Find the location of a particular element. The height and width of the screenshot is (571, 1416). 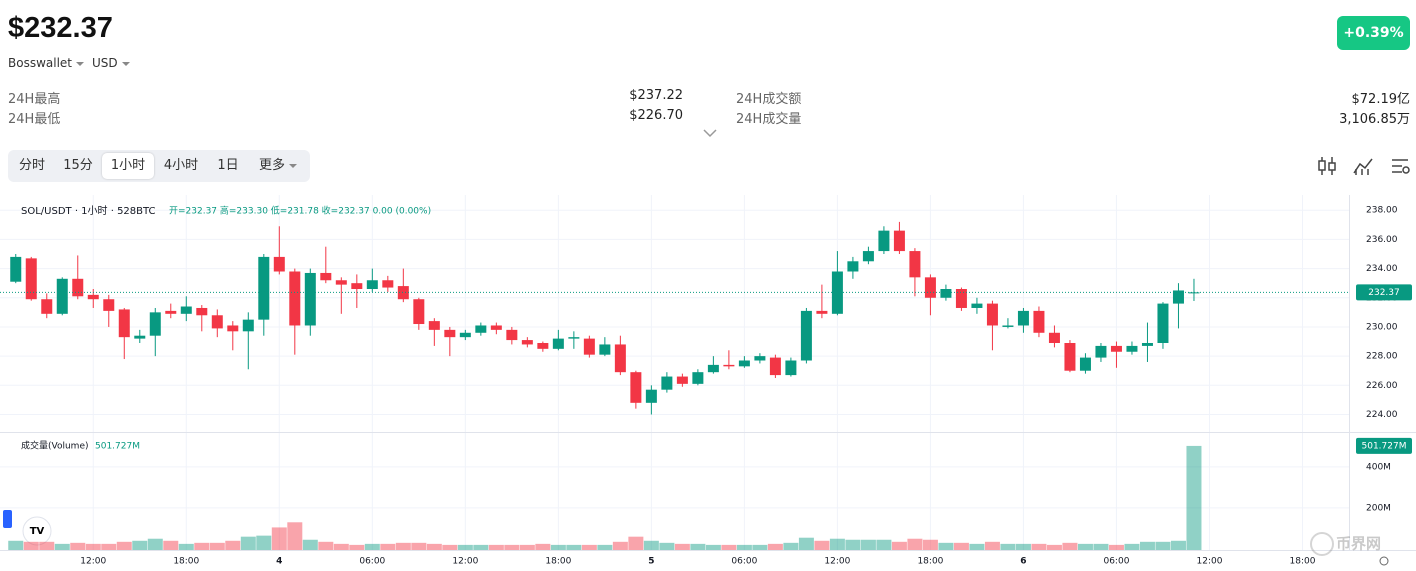

currency-select: USD is located at coordinates (111, 63).